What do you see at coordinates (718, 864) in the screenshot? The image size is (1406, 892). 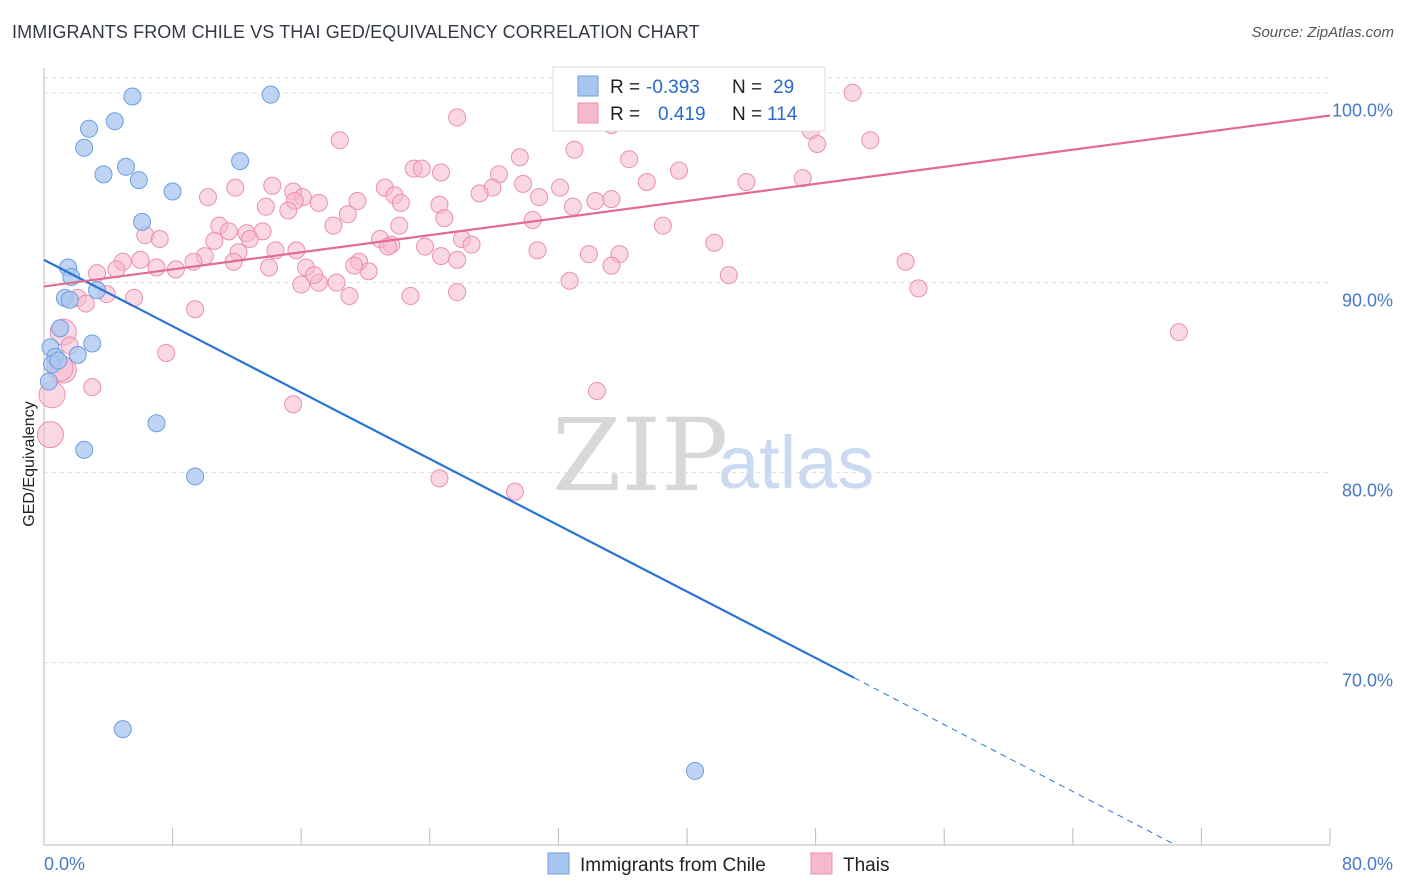 I see `x-tick-labels: 0.0% 80.0%` at bounding box center [718, 864].